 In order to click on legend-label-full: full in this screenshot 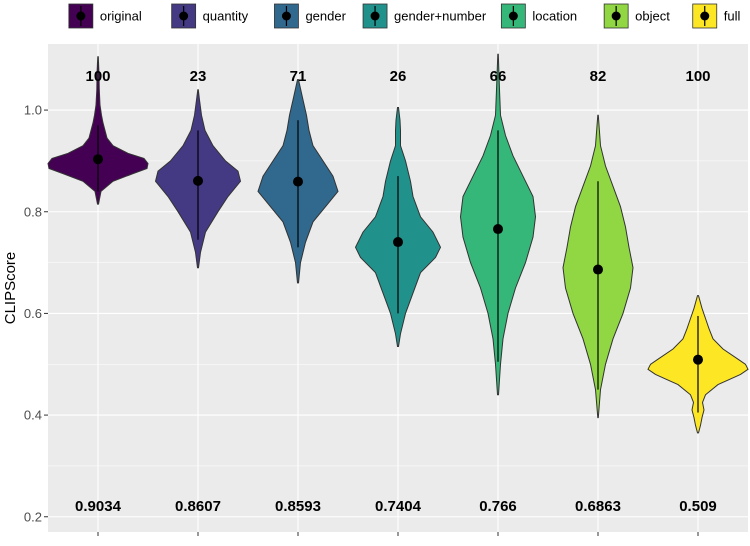, I will do `click(732, 16)`.